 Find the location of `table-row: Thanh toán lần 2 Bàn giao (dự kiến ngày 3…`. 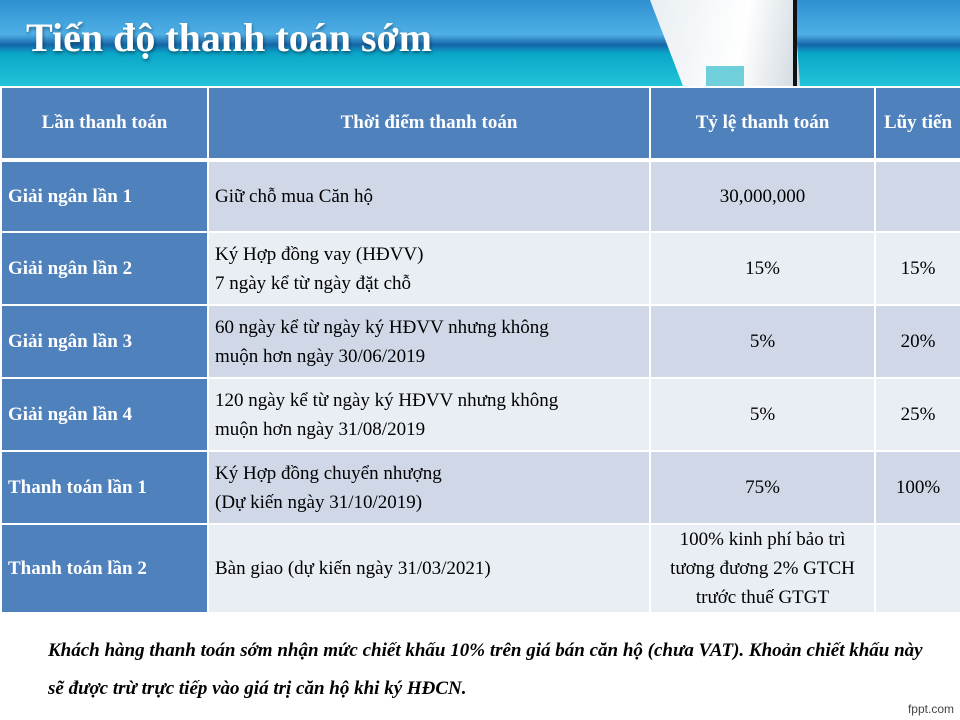

table-row: Thanh toán lần 2 Bàn giao (dự kiến ngày 3… is located at coordinates (480, 568).